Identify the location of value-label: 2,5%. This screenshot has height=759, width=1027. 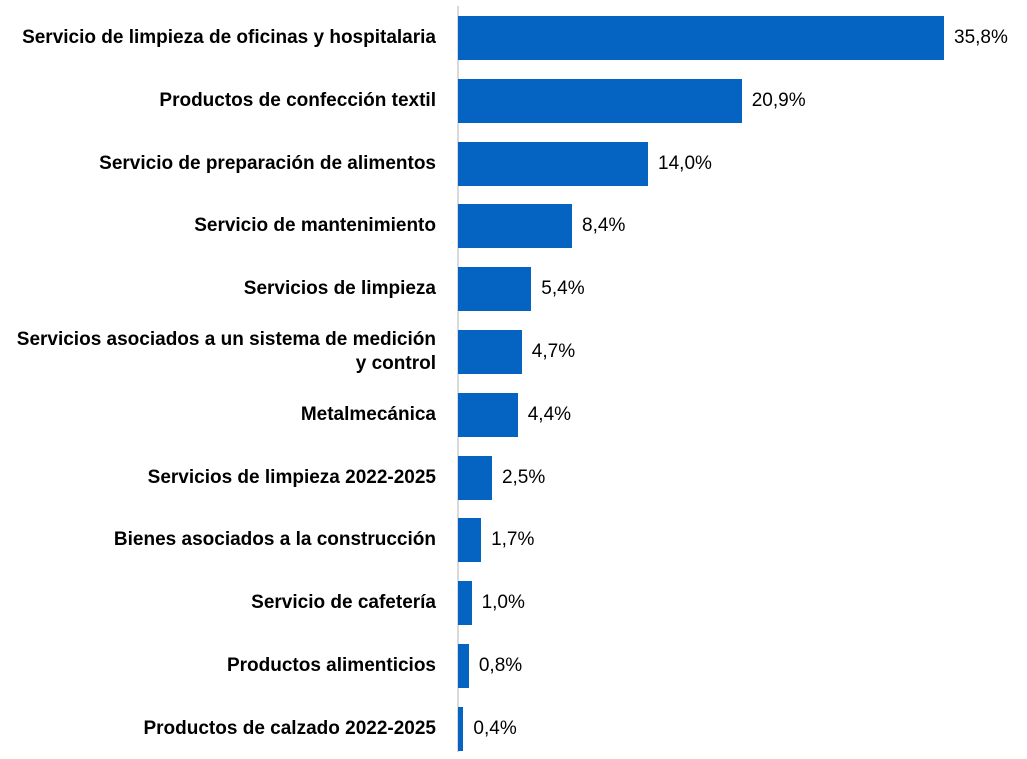
(523, 477).